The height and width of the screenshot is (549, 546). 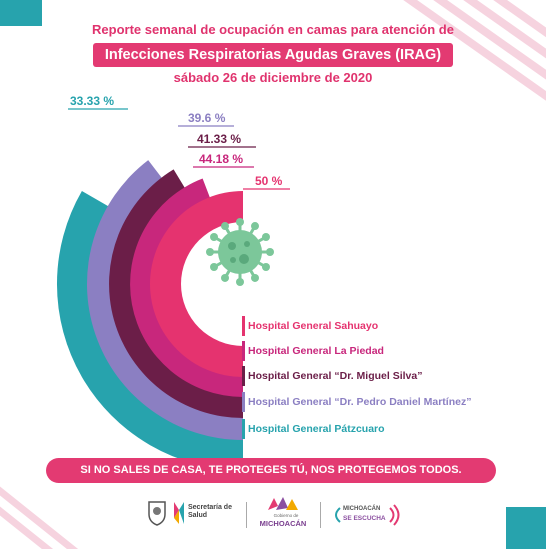 I want to click on sound-waves-icon, so click(x=394, y=515).